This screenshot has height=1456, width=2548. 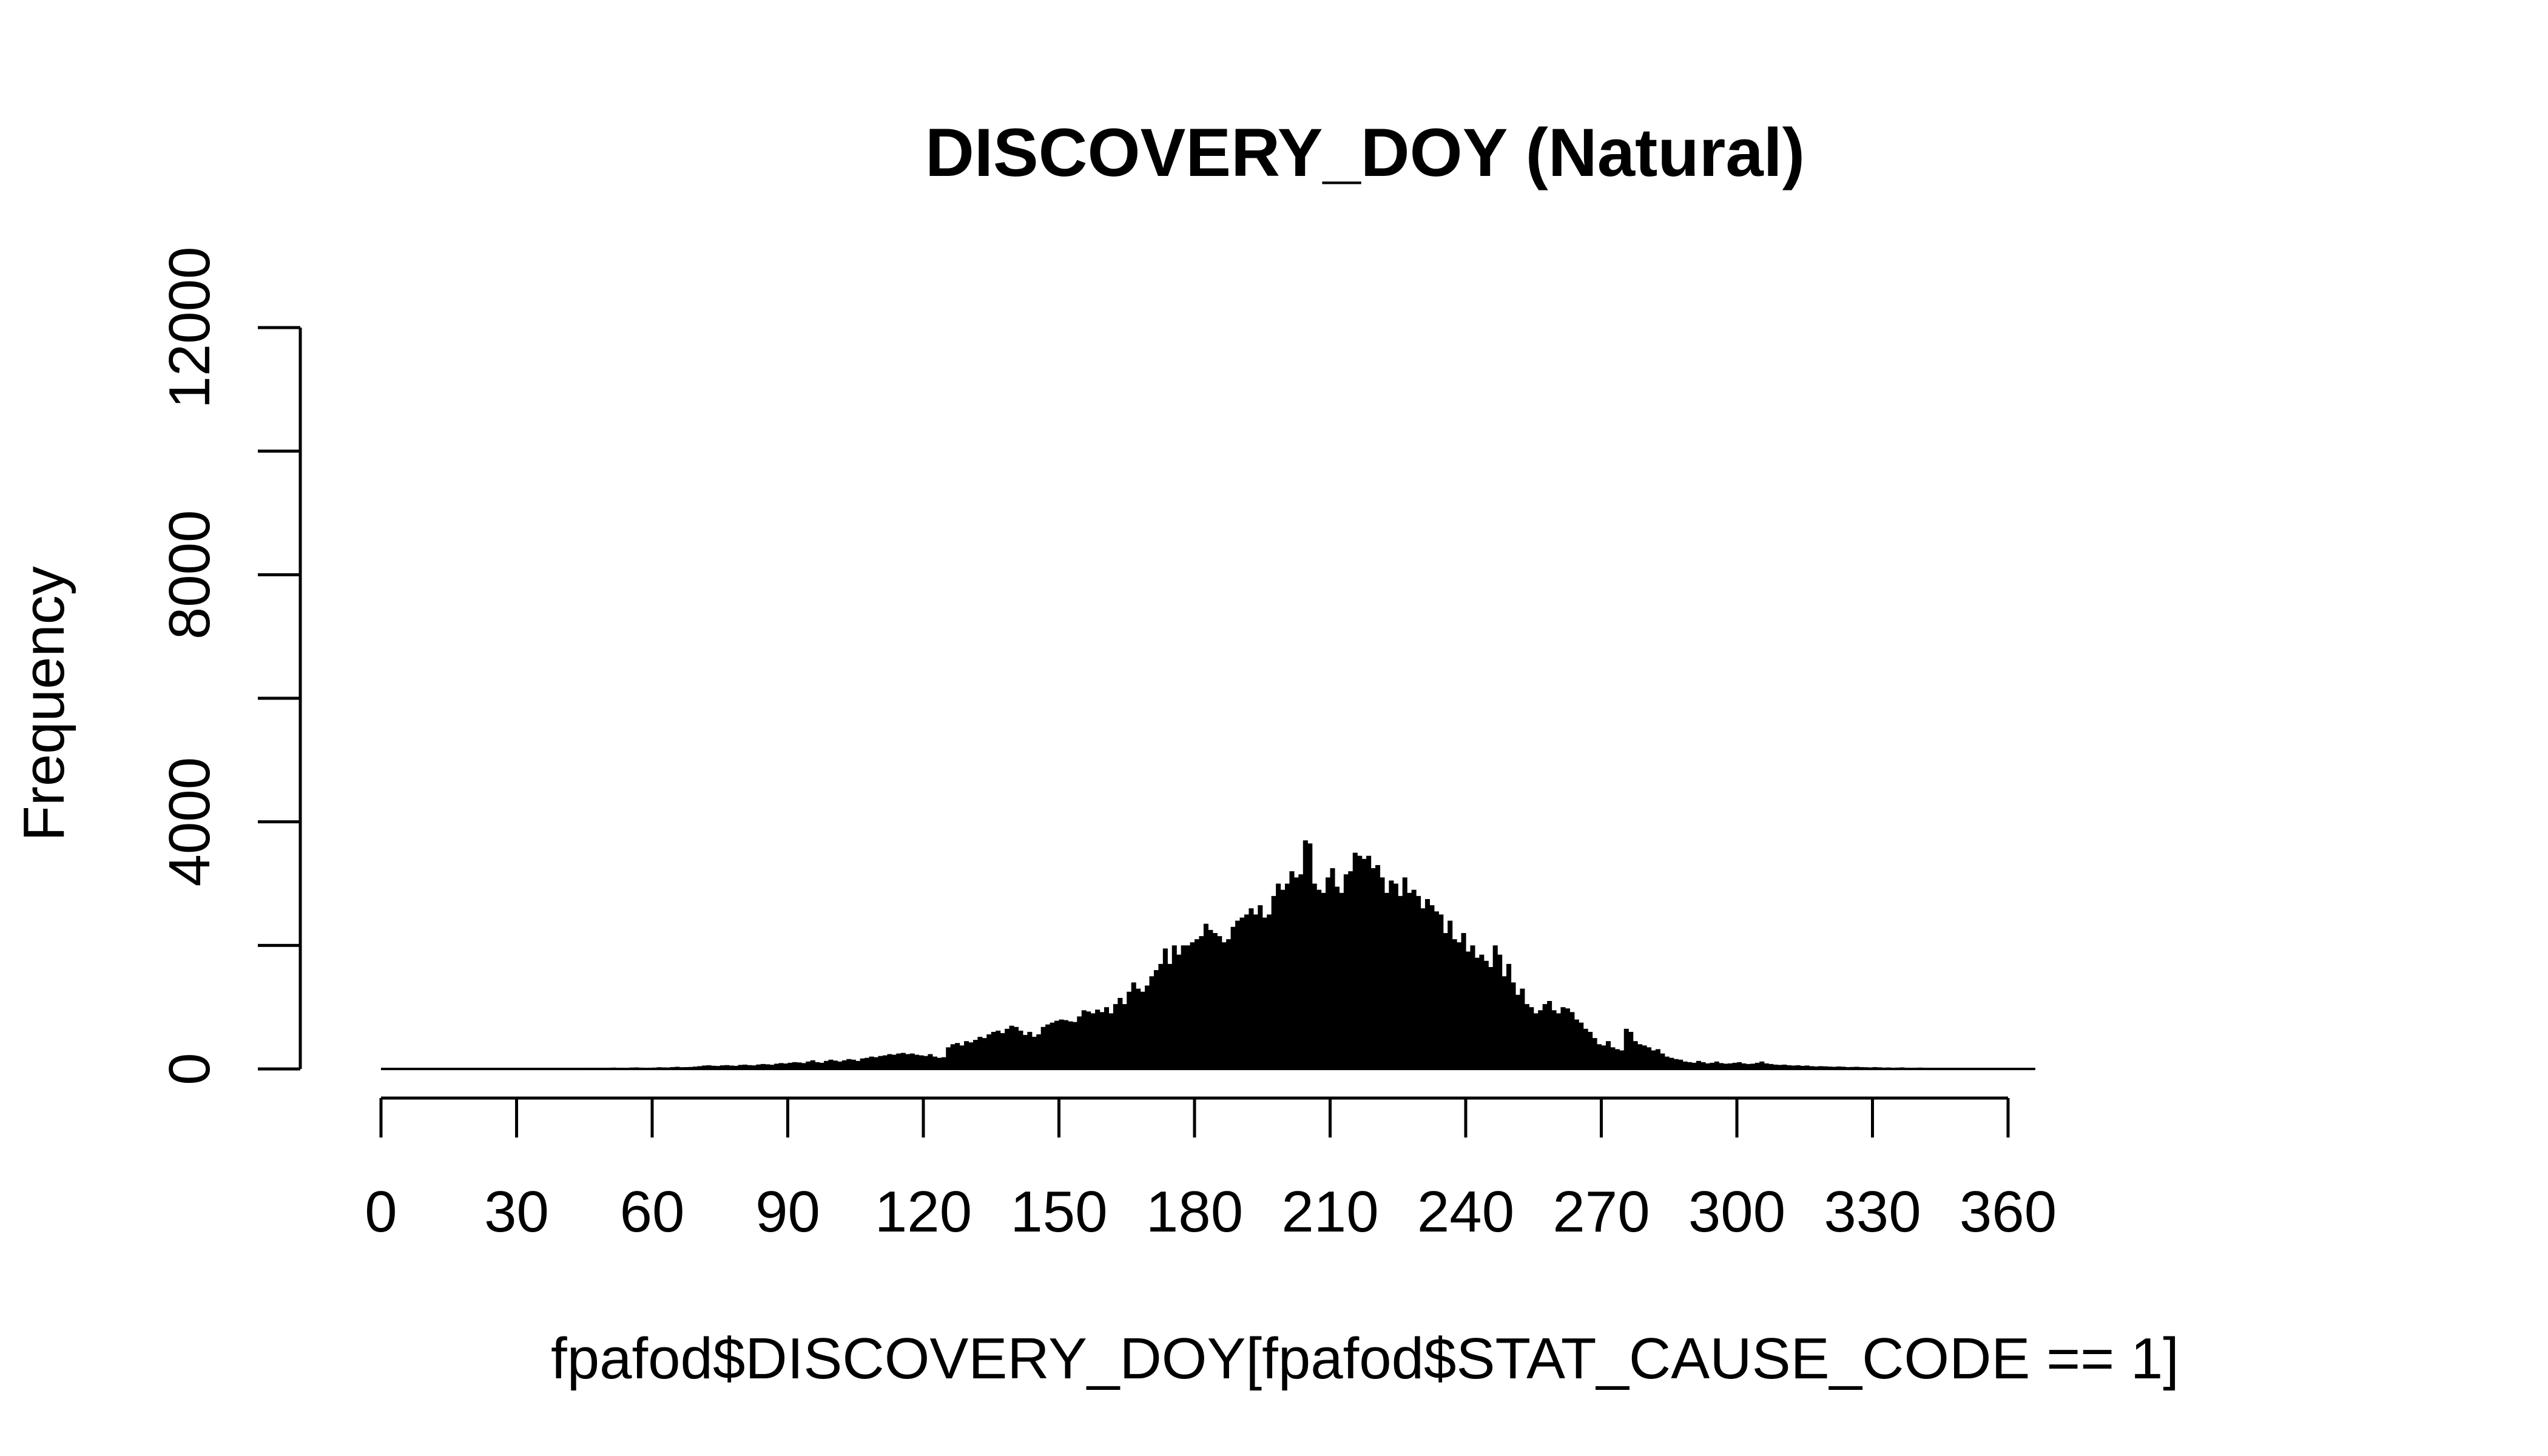 What do you see at coordinates (652, 1211) in the screenshot?
I see `x-tick-label: 60` at bounding box center [652, 1211].